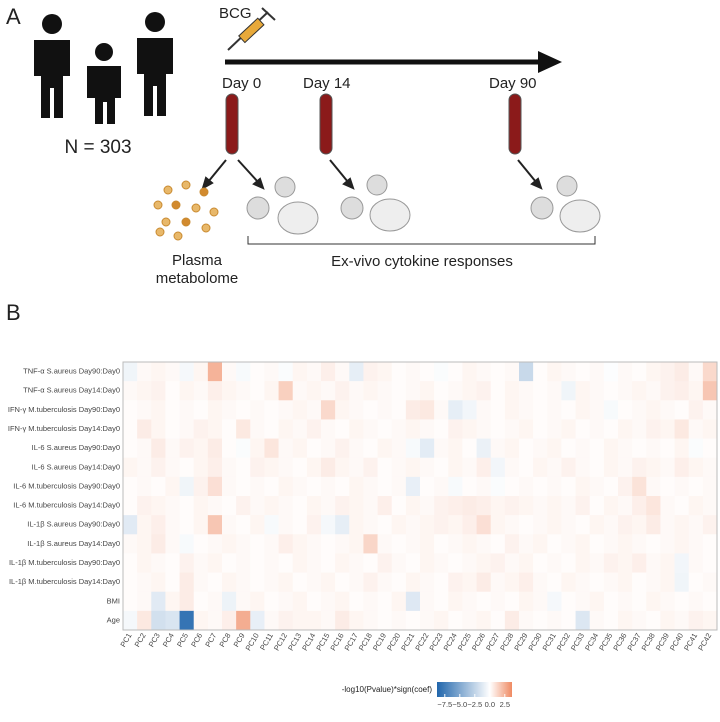 The height and width of the screenshot is (722, 720). What do you see at coordinates (140, 639) in the screenshot?
I see `column-label: PC2` at bounding box center [140, 639].